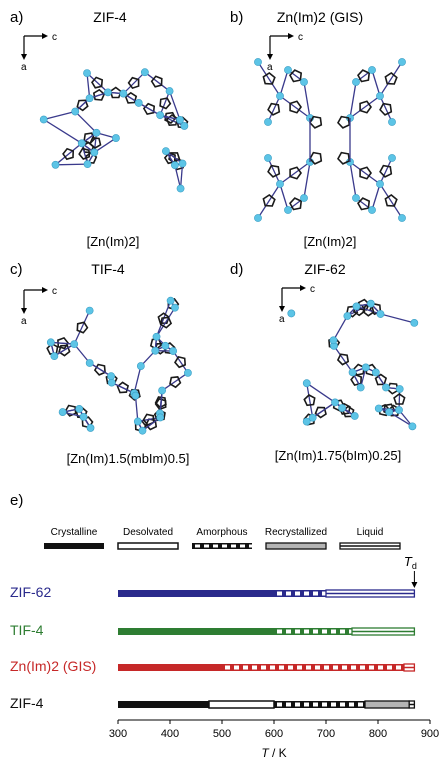 The height and width of the screenshot is (781, 440). I want to click on panel-b-letter: b), so click(236, 17).